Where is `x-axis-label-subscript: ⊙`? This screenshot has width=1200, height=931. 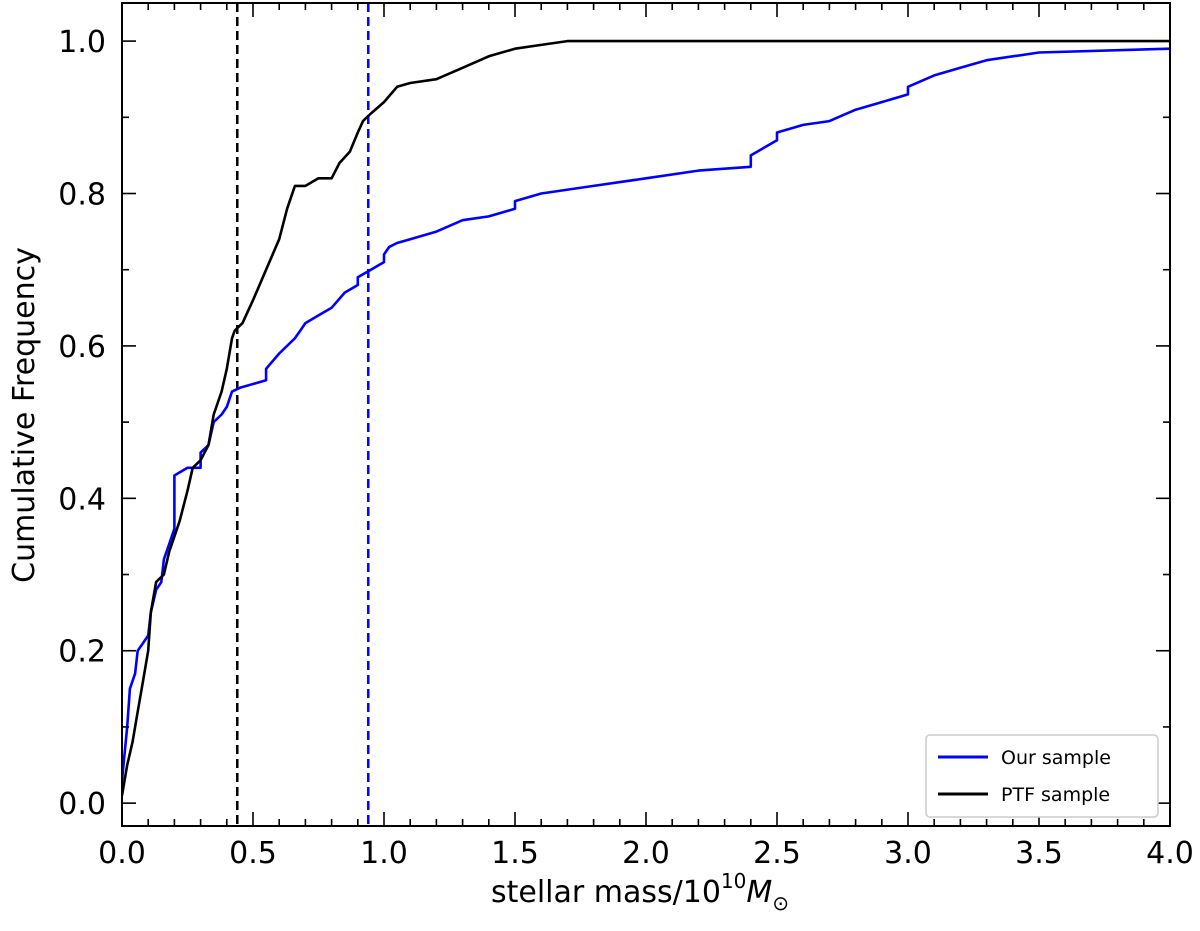 x-axis-label-subscript: ⊙ is located at coordinates (780, 903).